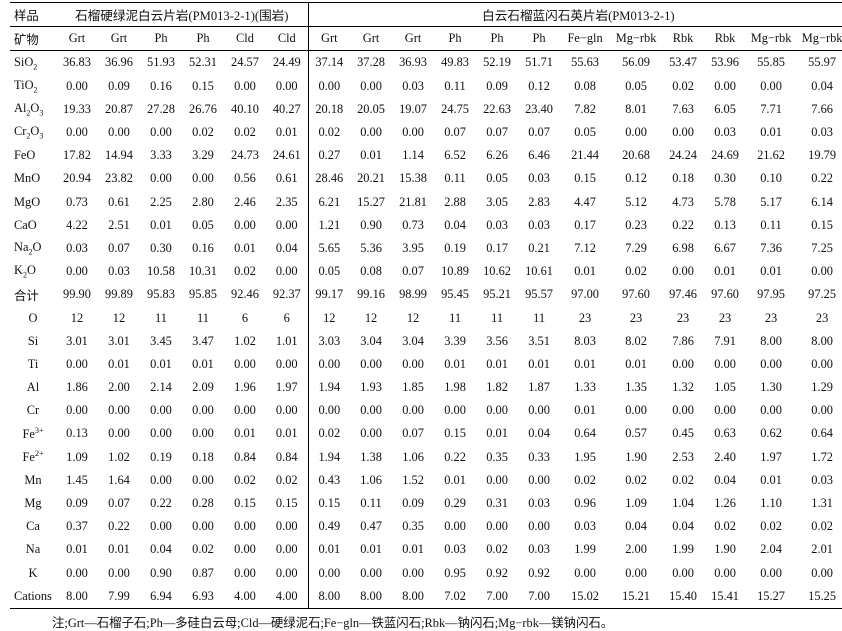 The height and width of the screenshot is (631, 842). Describe the element at coordinates (539, 340) in the screenshot. I see `table-cell: 3.51` at that location.